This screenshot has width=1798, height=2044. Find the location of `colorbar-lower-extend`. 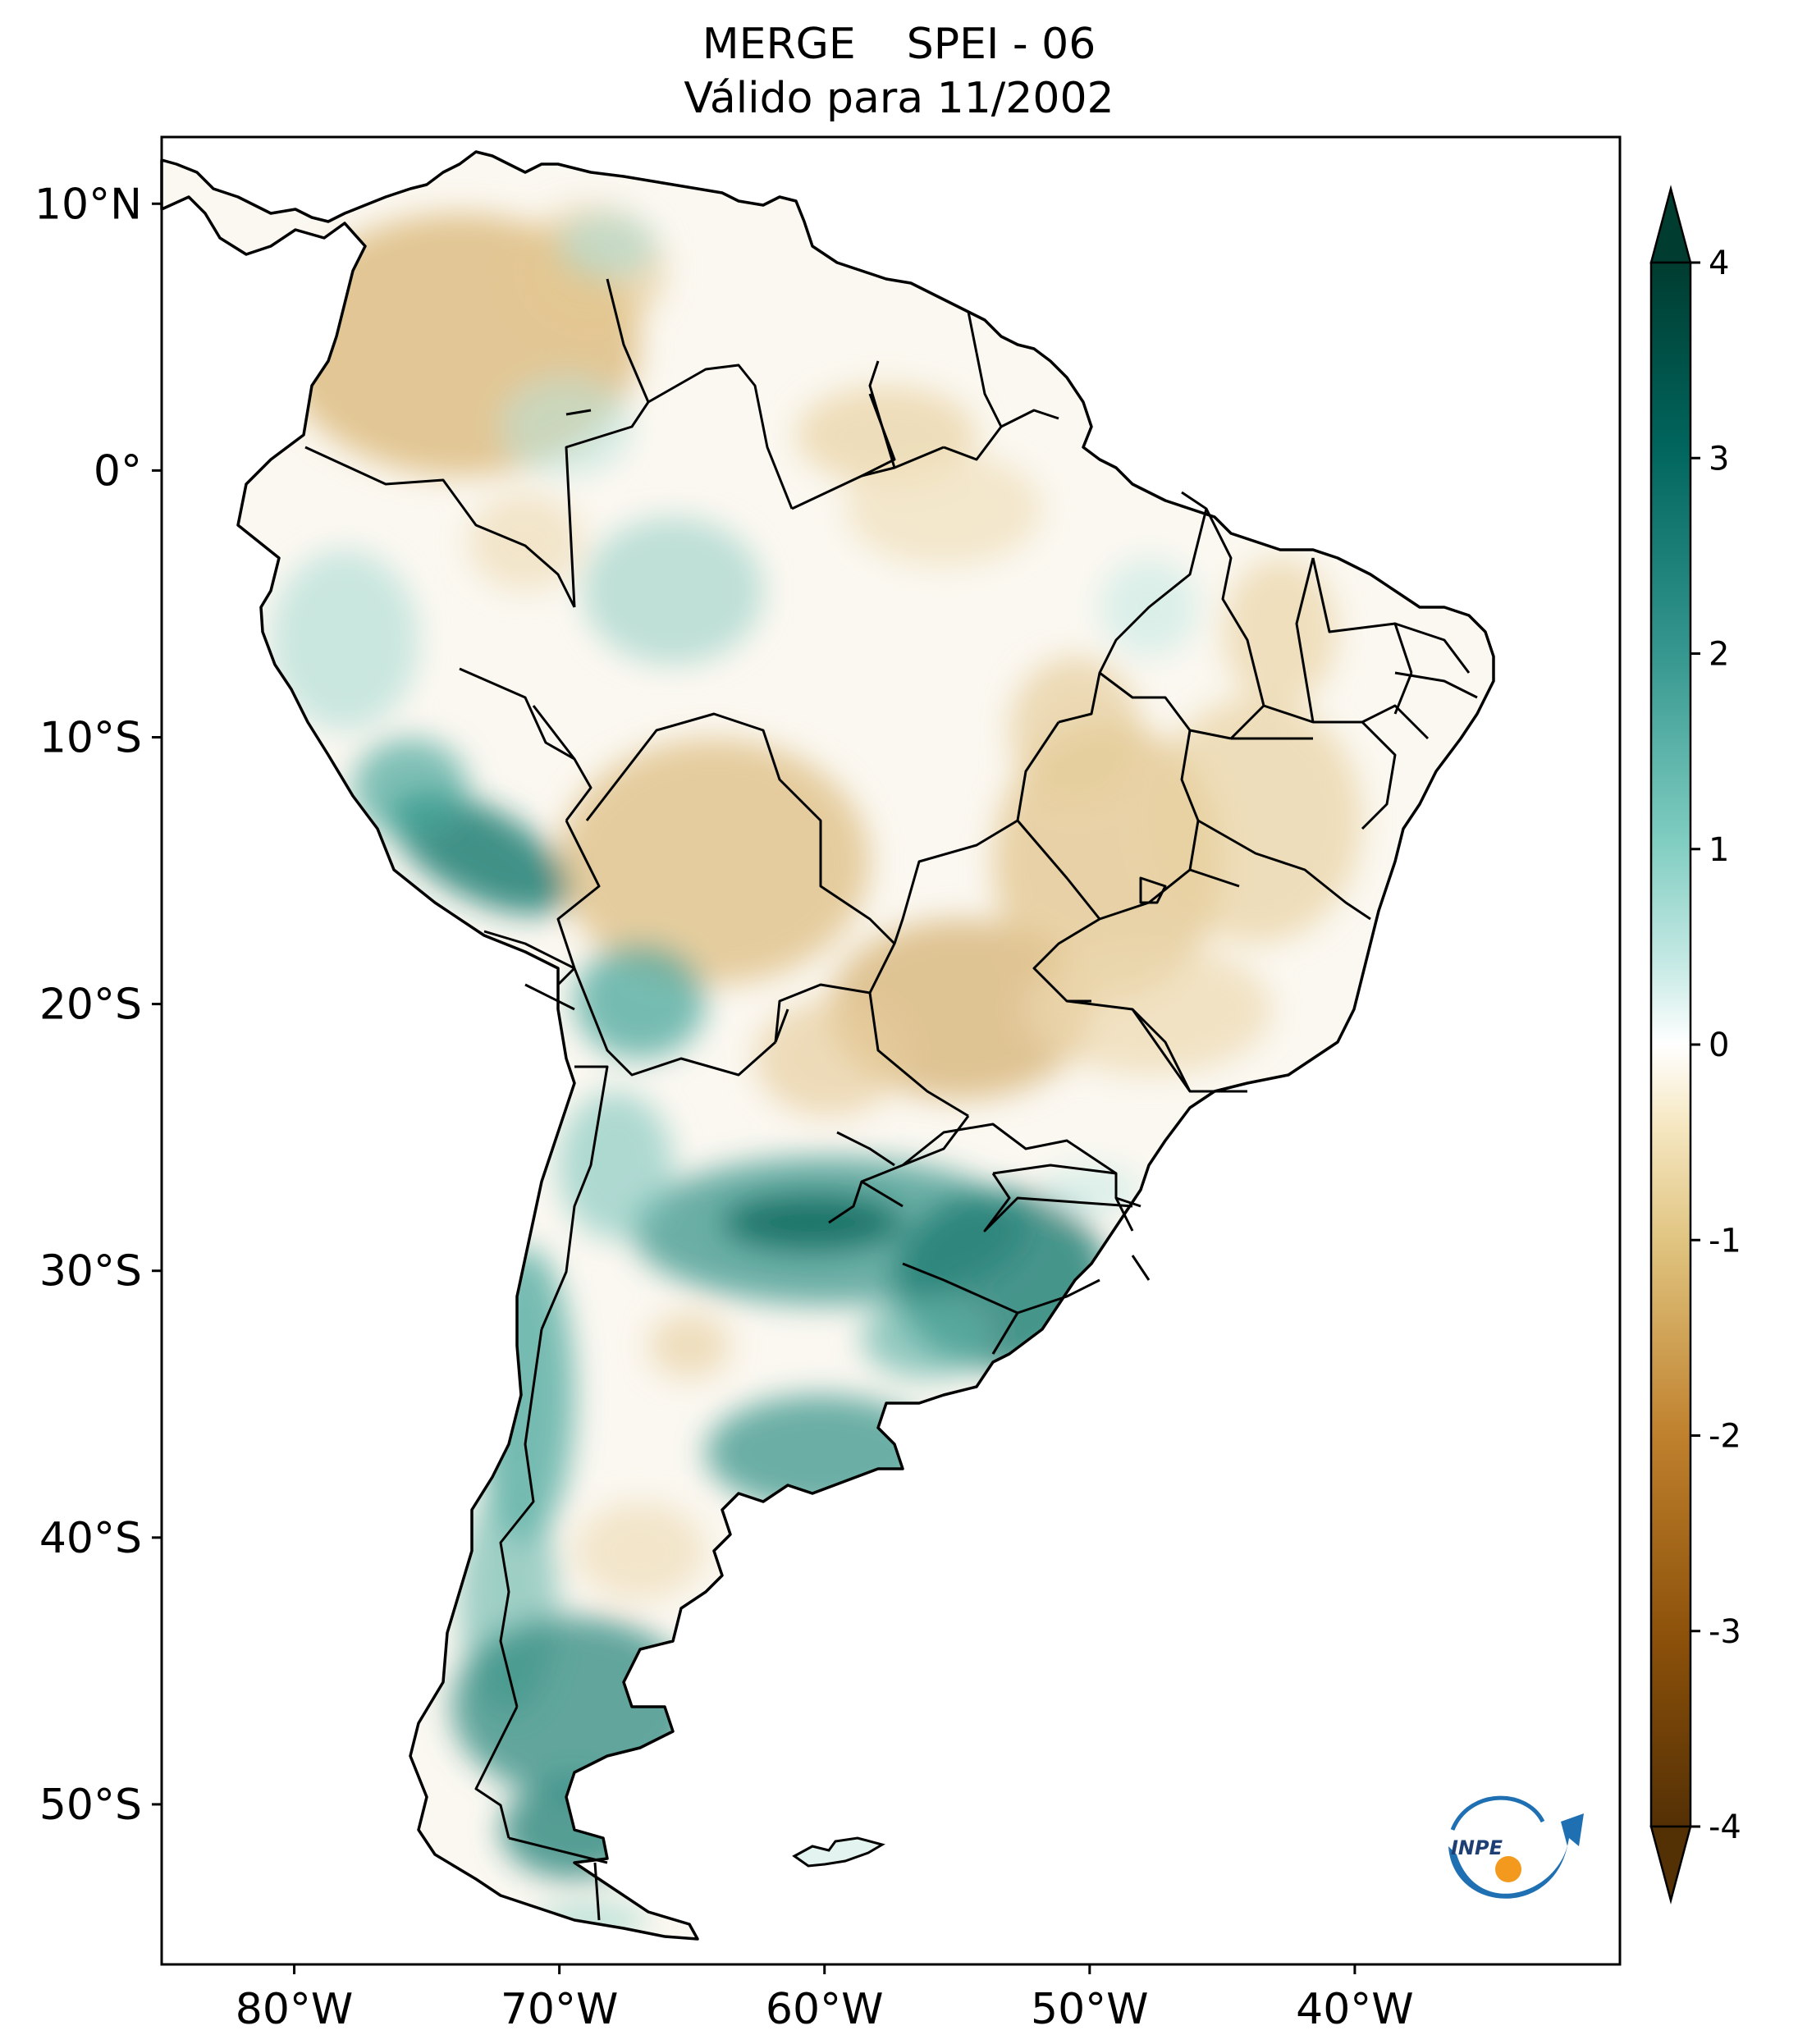

colorbar-lower-extend is located at coordinates (1670, 1865).